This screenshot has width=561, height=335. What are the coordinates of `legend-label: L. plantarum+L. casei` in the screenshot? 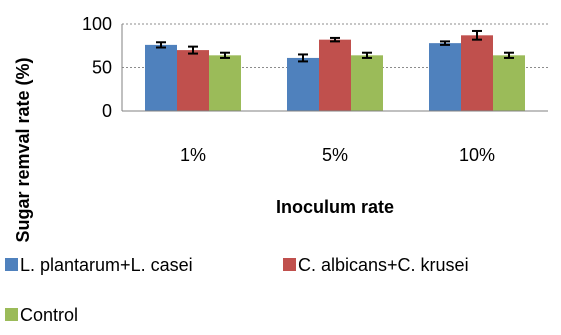 It's located at (106, 265).